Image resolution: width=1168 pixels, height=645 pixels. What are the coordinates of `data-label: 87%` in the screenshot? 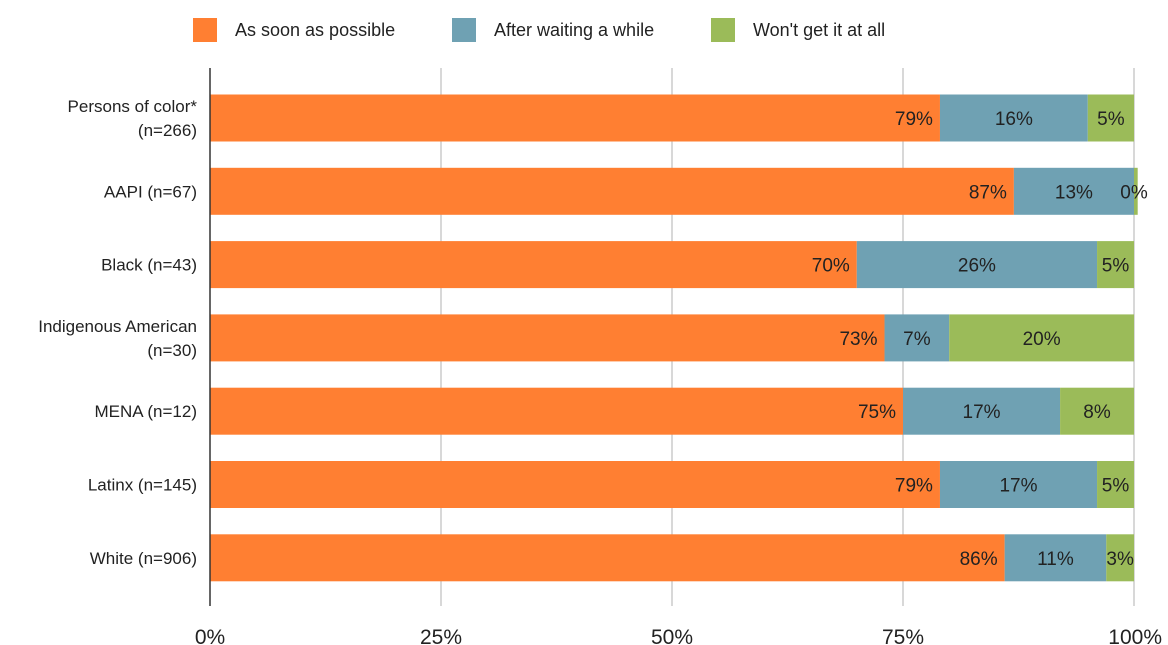 It's located at (988, 192).